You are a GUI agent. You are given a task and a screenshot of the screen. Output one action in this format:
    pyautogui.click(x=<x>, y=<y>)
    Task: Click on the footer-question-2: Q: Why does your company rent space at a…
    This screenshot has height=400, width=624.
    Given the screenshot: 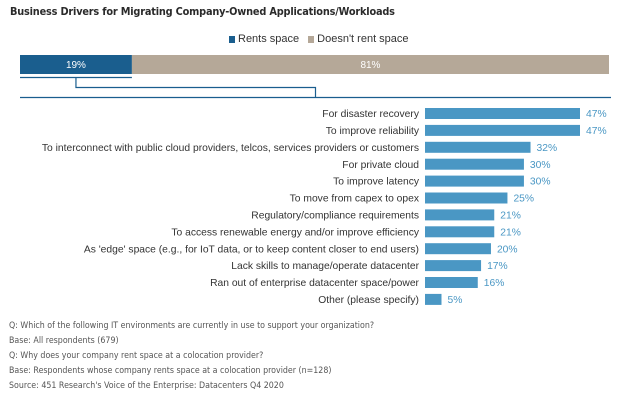 What is the action you would take?
    pyautogui.click(x=136, y=356)
    